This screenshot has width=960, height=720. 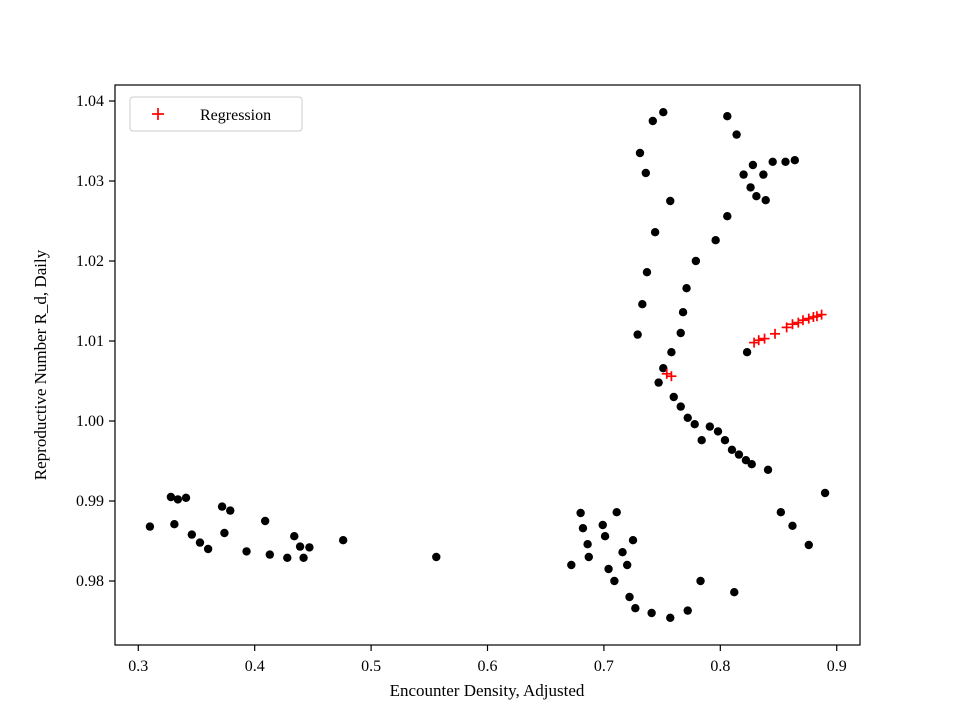 What do you see at coordinates (604, 666) in the screenshot?
I see `x-tick-label: 0.7` at bounding box center [604, 666].